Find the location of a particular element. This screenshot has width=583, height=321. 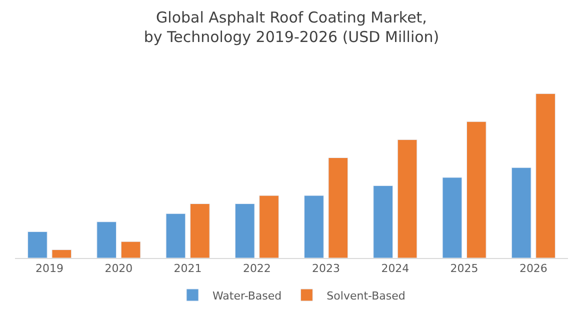

legend-label: Solvent-Based is located at coordinates (366, 295).